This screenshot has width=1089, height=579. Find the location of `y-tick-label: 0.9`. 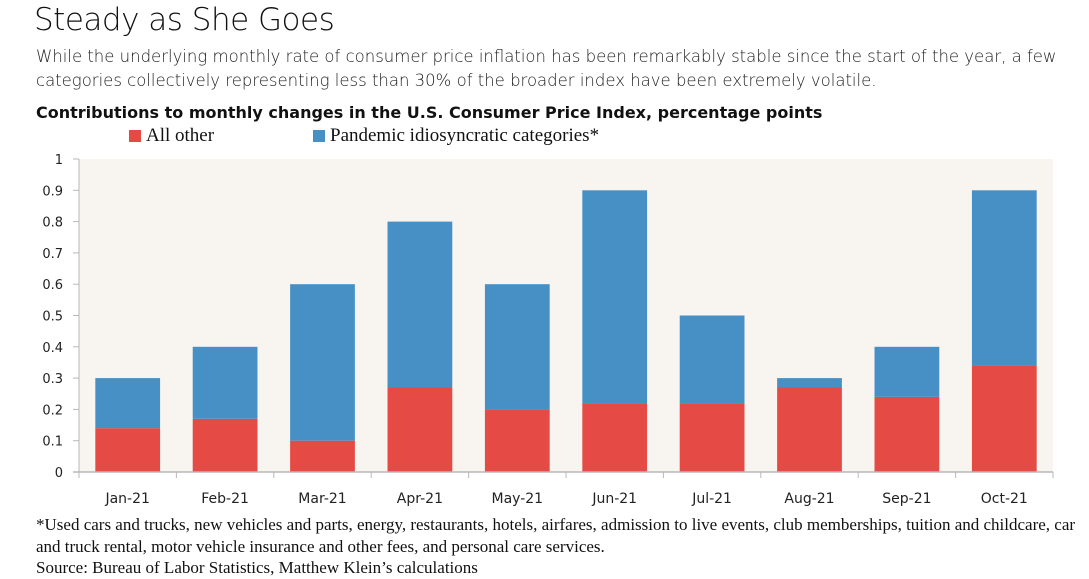

y-tick-label: 0.9 is located at coordinates (52, 191).